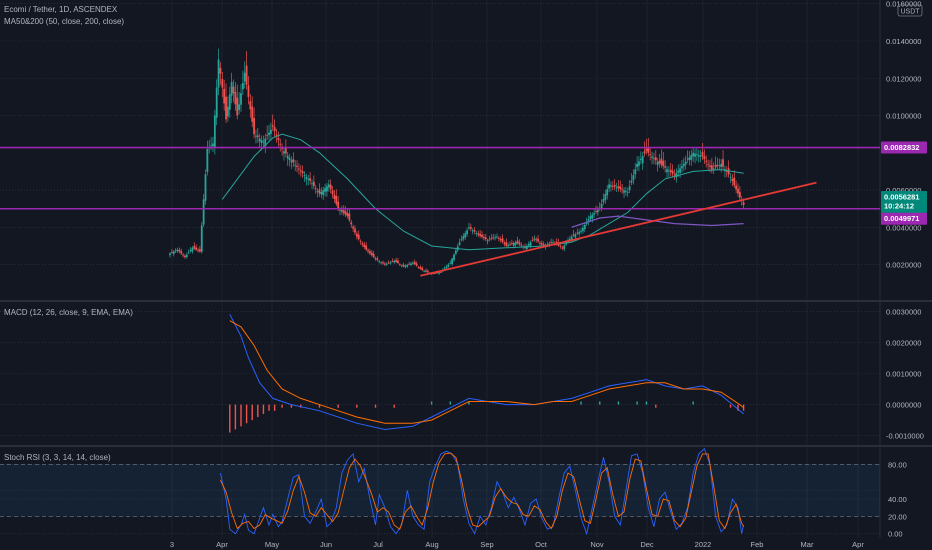 This screenshot has height=550, width=932. Describe the element at coordinates (903, 374) in the screenshot. I see `y-tick-label: 0.0010000` at that location.